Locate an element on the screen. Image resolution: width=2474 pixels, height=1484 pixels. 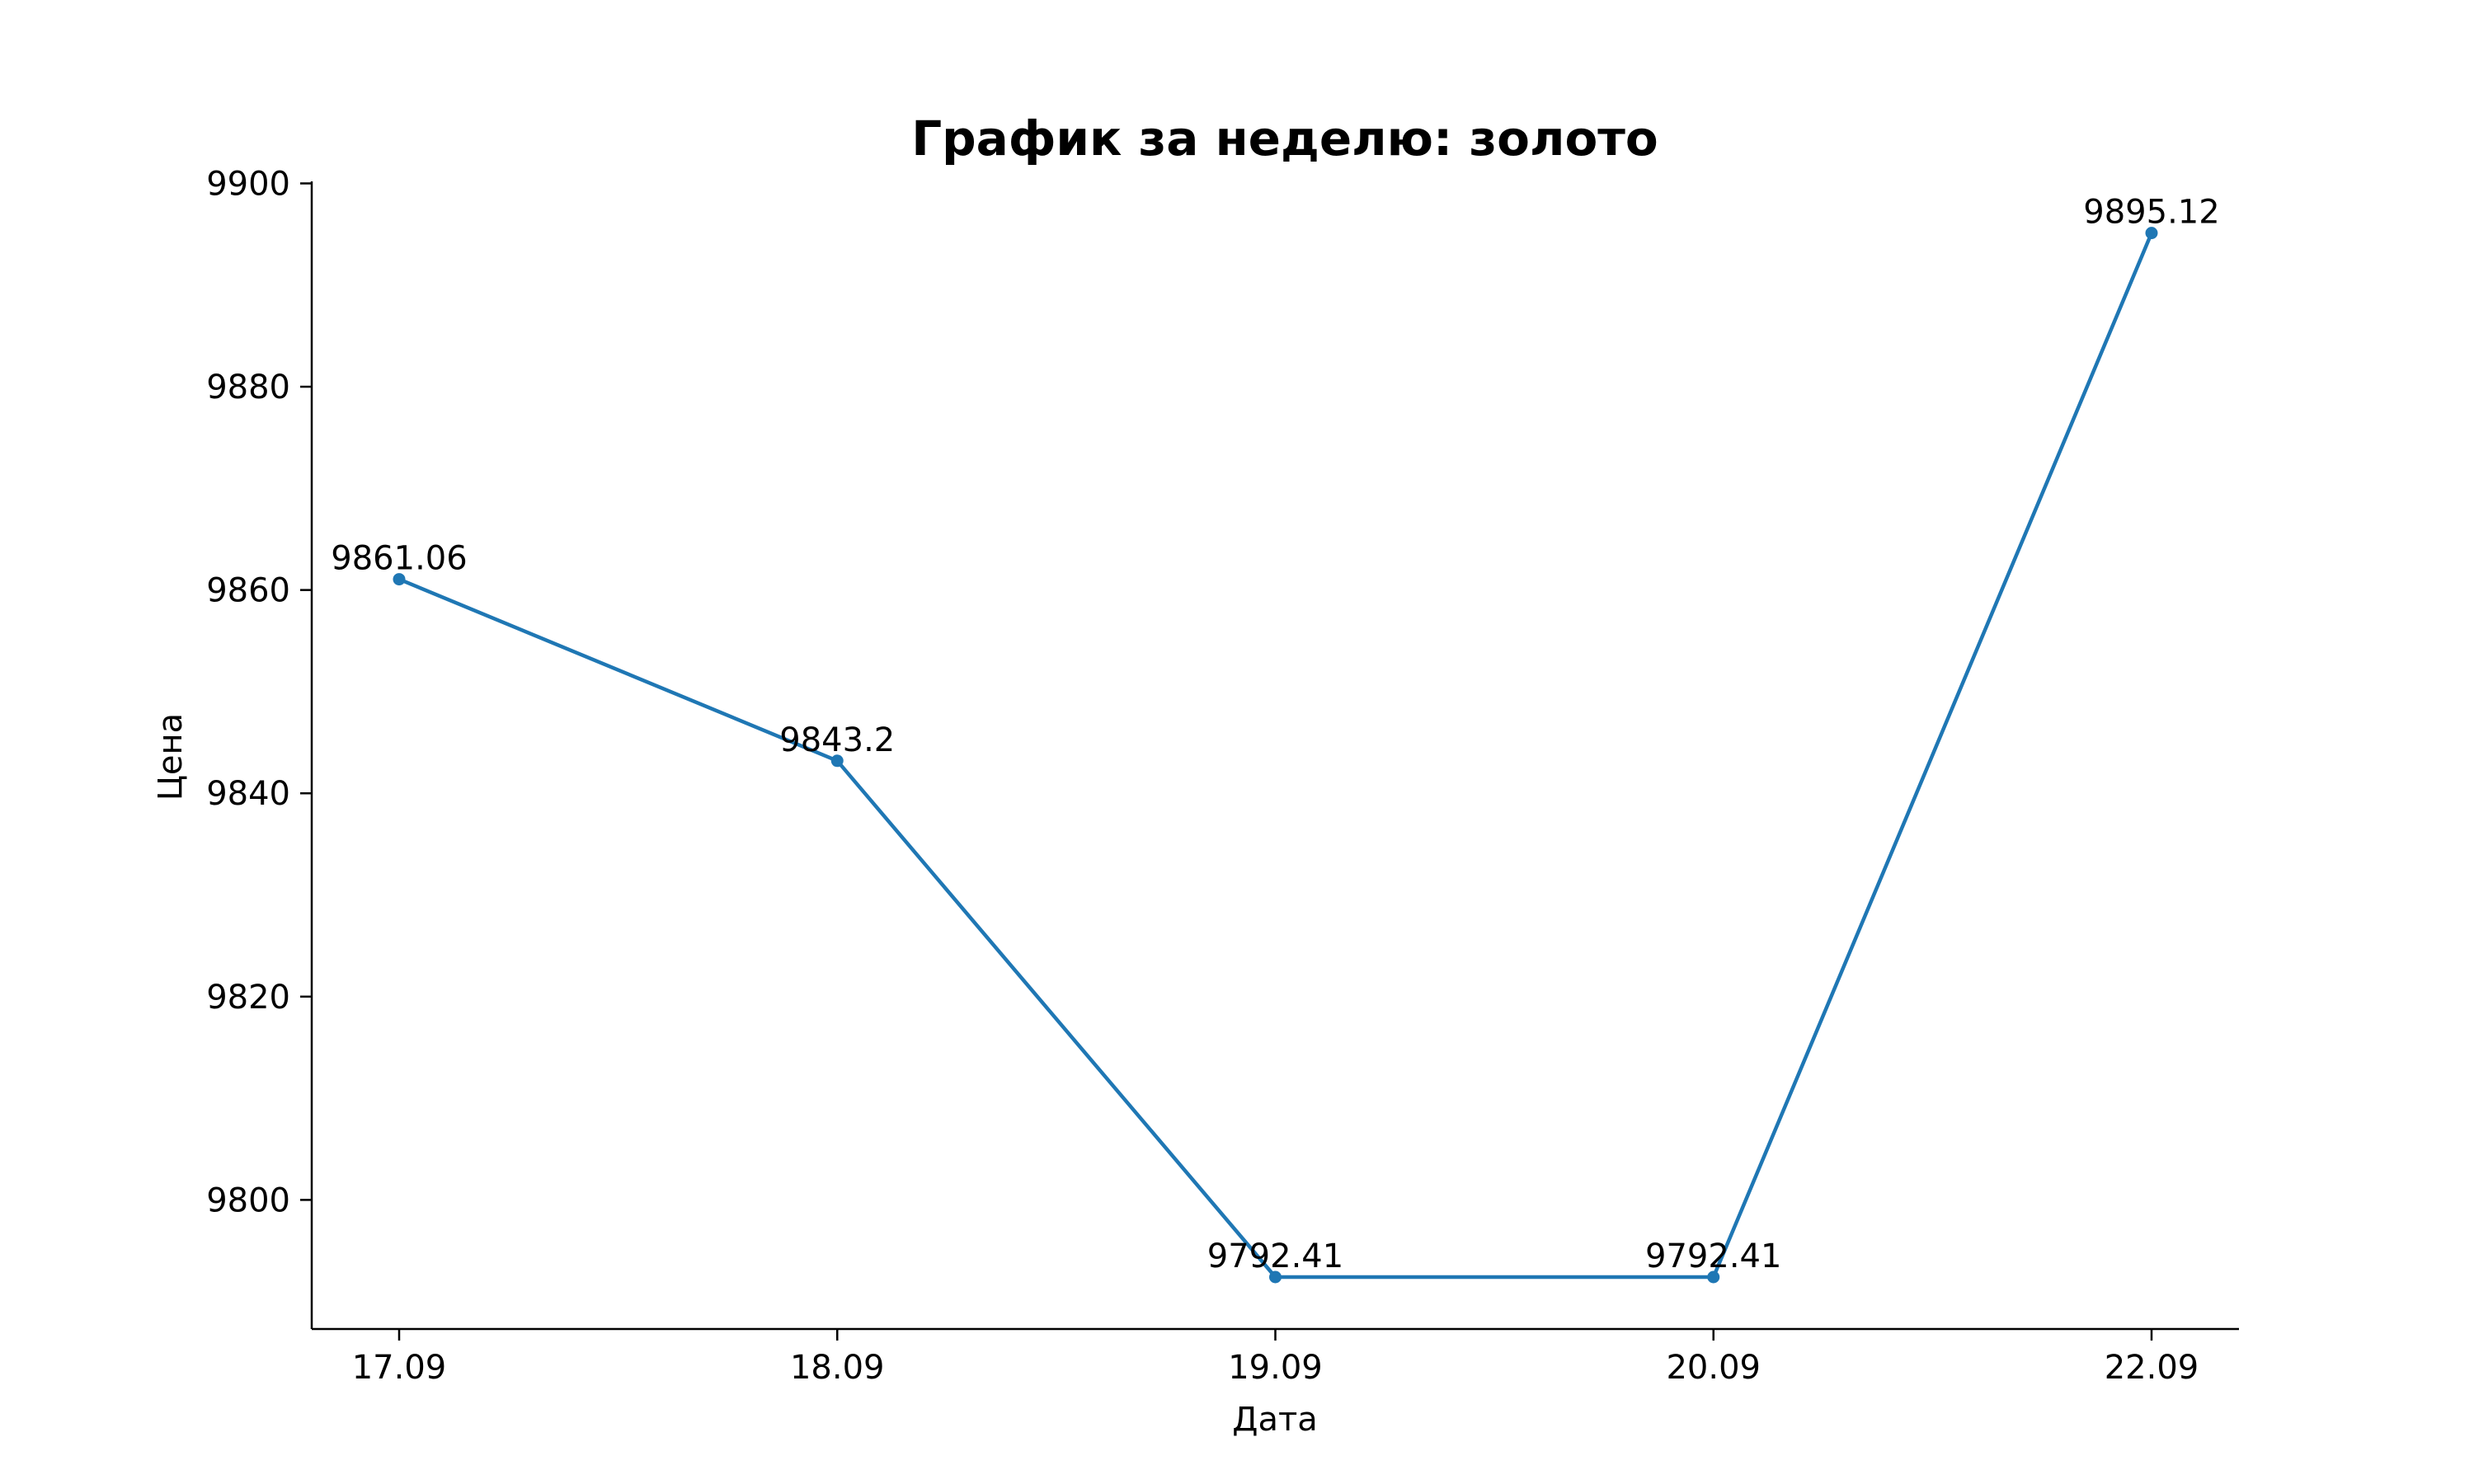
y-axis-label: Цена is located at coordinates (171, 757).